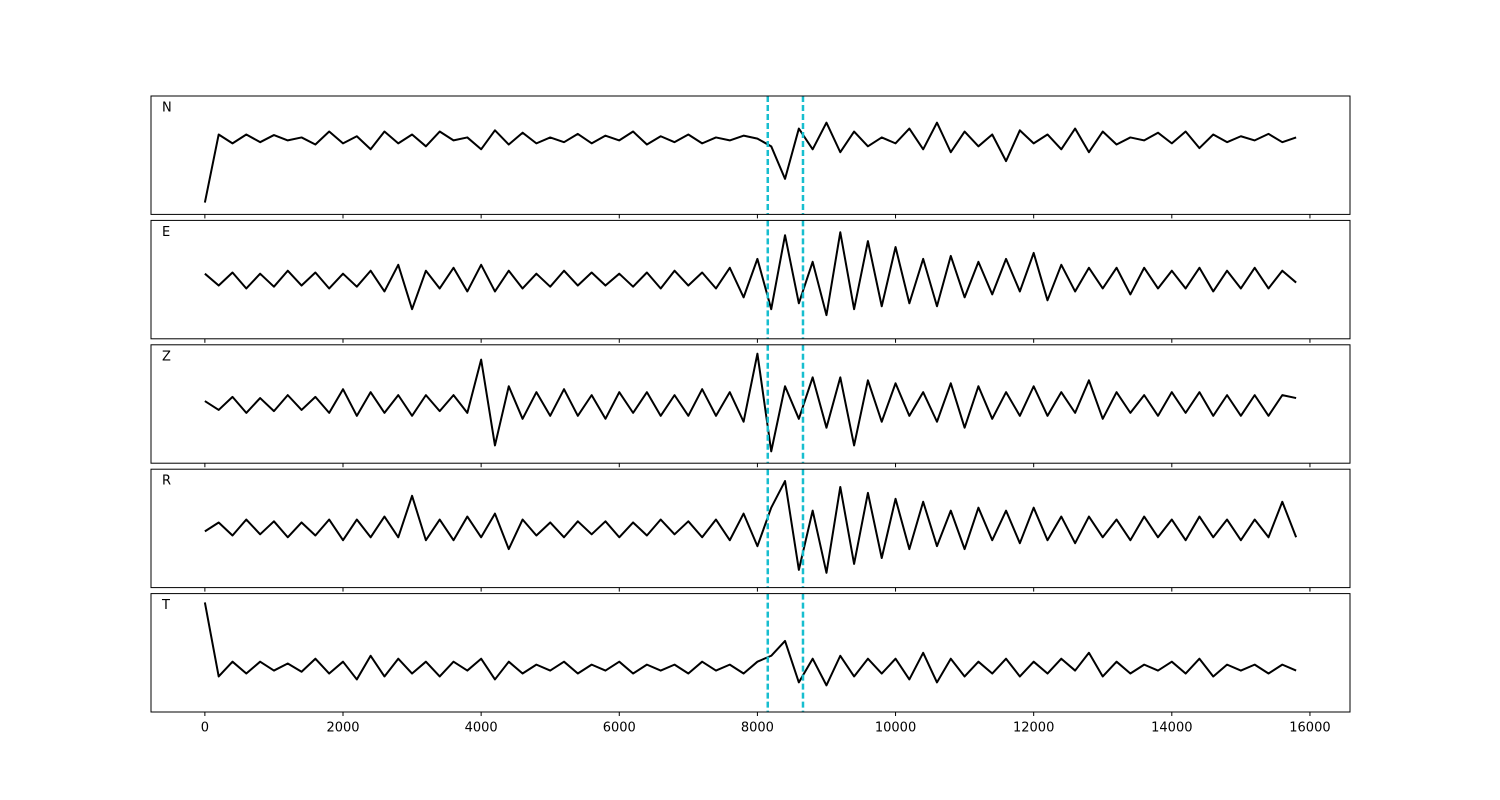  What do you see at coordinates (166, 232) in the screenshot?
I see `panel-label: E` at bounding box center [166, 232].